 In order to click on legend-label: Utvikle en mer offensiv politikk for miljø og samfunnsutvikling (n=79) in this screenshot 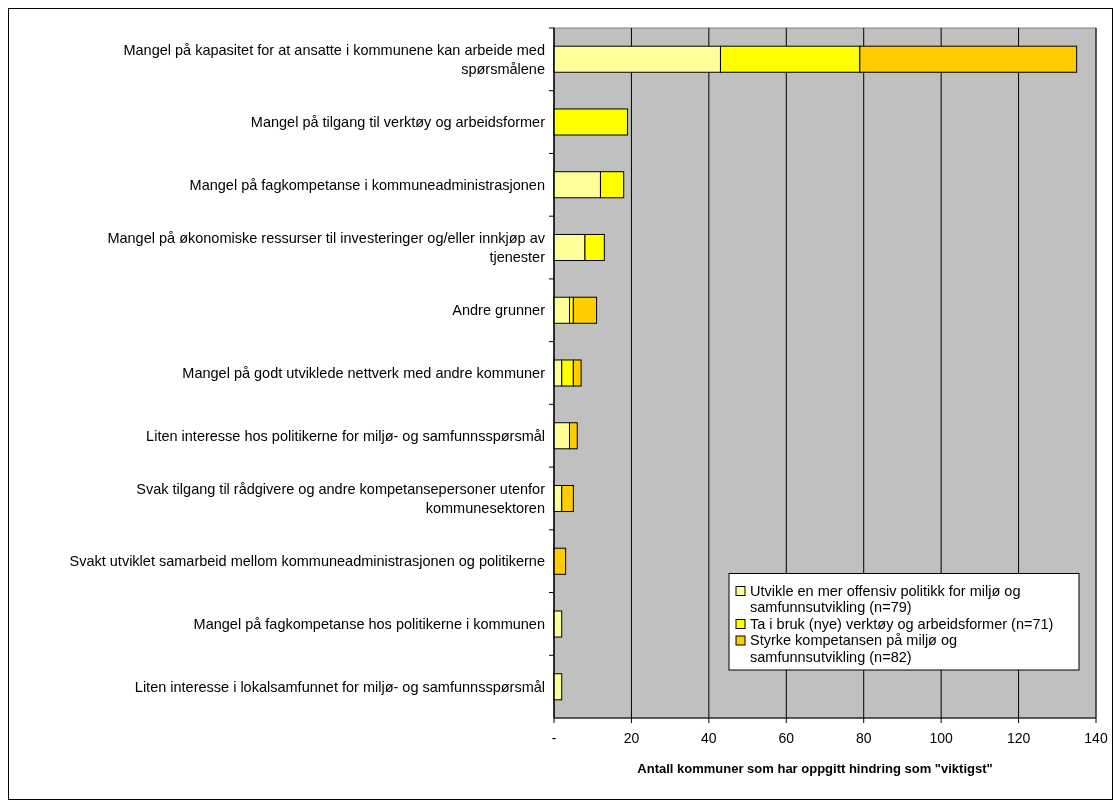, I will do `click(885, 598)`.